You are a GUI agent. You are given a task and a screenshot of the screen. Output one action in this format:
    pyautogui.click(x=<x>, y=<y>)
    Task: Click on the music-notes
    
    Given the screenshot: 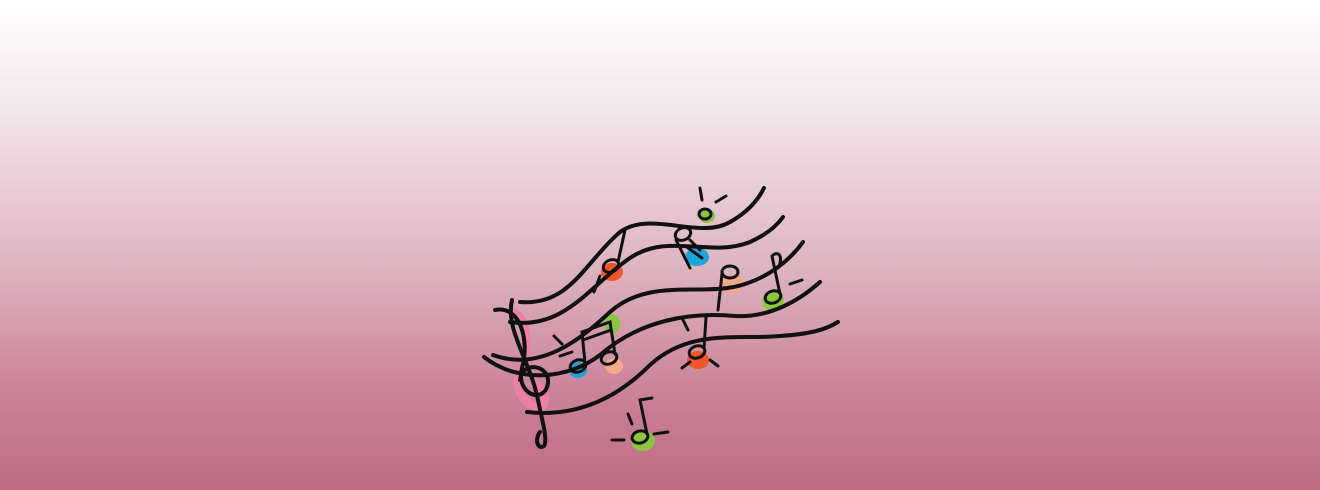 What is the action you would take?
    pyautogui.click(x=678, y=315)
    